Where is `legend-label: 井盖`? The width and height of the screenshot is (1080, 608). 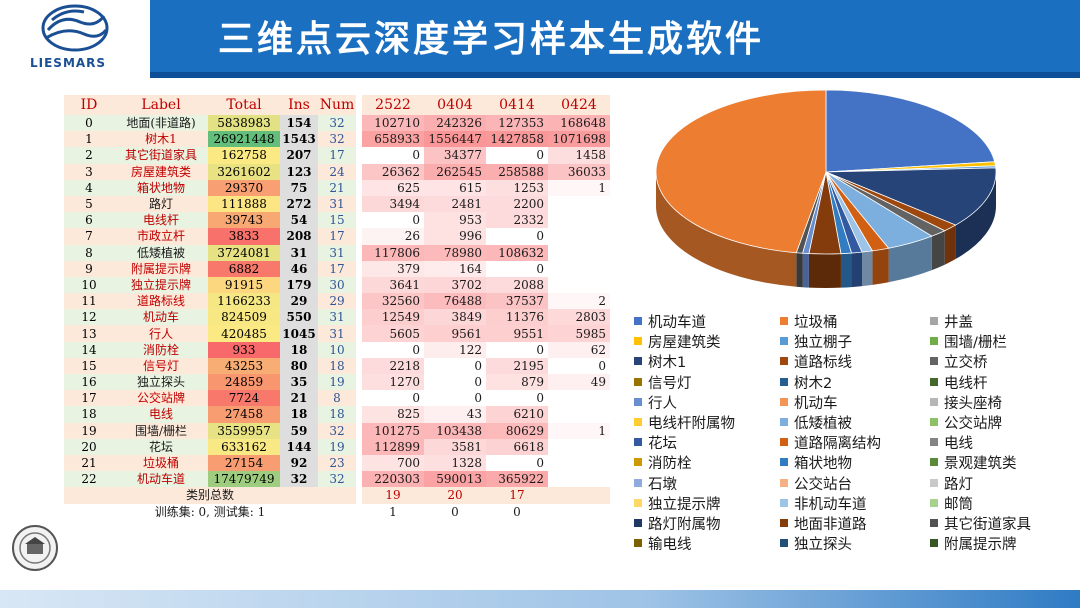 legend-label: 井盖 is located at coordinates (958, 323).